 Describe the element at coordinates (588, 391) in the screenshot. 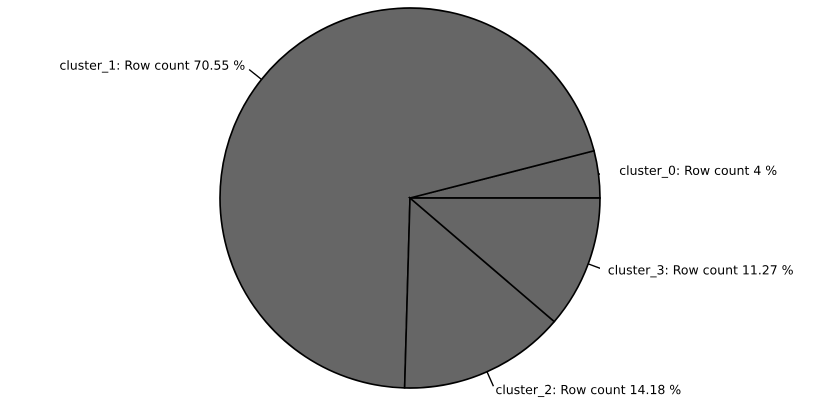

I see `slice-label: cluster_2: Row count 14.18 %` at that location.